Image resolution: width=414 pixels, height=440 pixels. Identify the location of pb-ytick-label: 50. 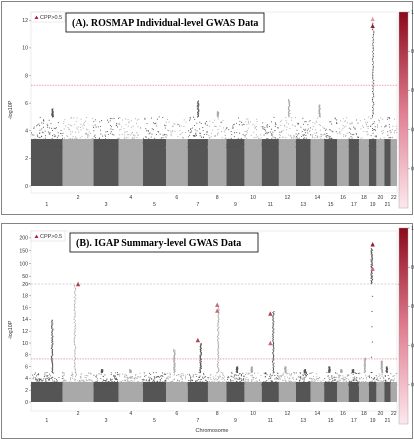
(25, 277).